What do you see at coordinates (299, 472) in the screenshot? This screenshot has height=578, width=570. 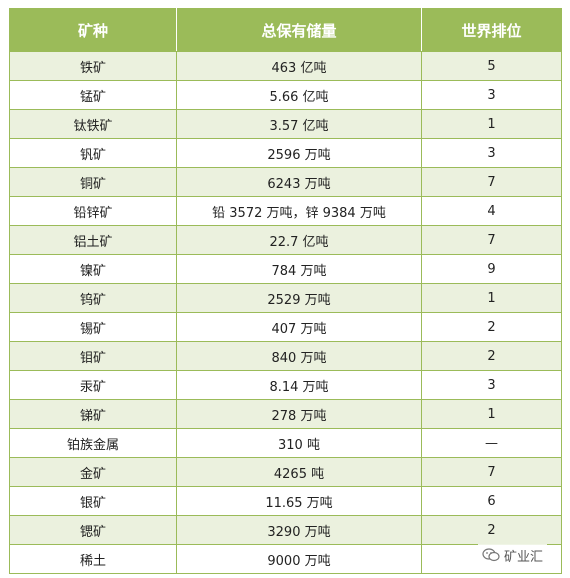 I see `cell-reserve: 4265 吨` at bounding box center [299, 472].